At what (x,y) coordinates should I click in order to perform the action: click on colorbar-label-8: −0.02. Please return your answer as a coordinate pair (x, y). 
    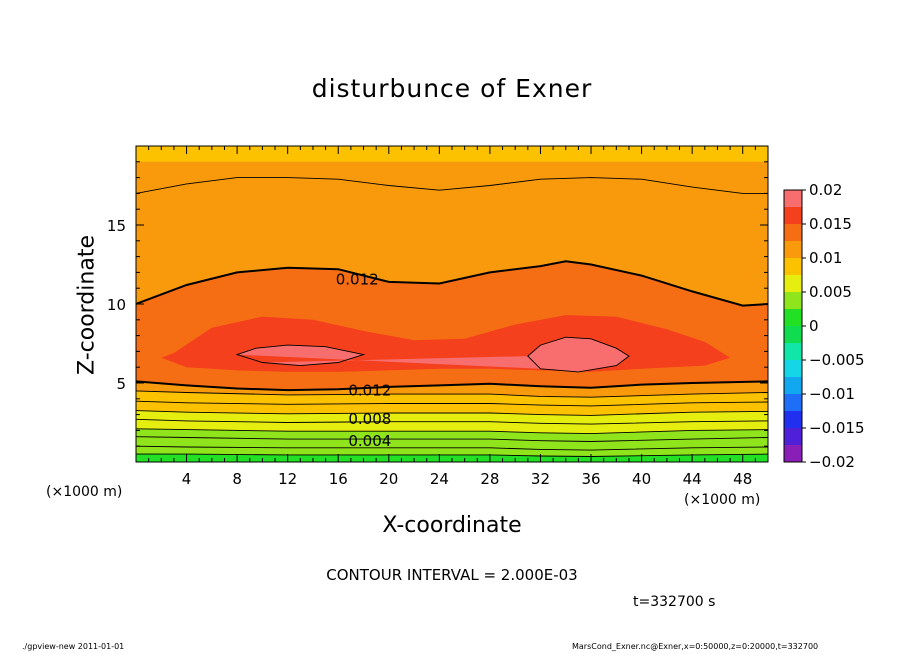
    Looking at the image, I should click on (832, 462).